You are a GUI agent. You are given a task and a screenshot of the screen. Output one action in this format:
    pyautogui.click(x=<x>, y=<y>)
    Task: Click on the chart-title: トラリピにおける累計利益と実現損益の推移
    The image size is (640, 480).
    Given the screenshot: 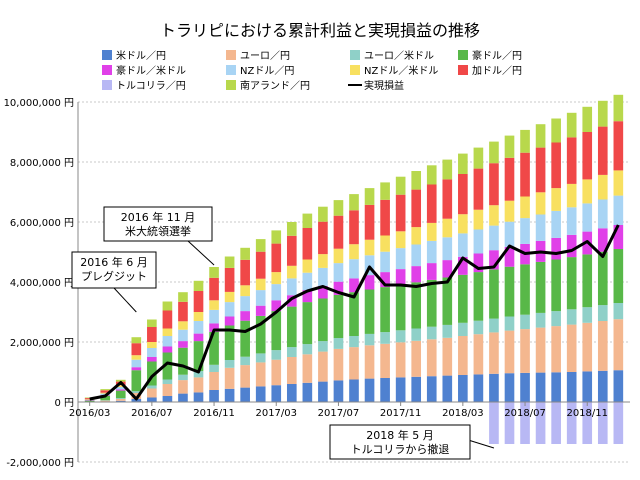 What is the action you would take?
    pyautogui.click(x=320, y=30)
    